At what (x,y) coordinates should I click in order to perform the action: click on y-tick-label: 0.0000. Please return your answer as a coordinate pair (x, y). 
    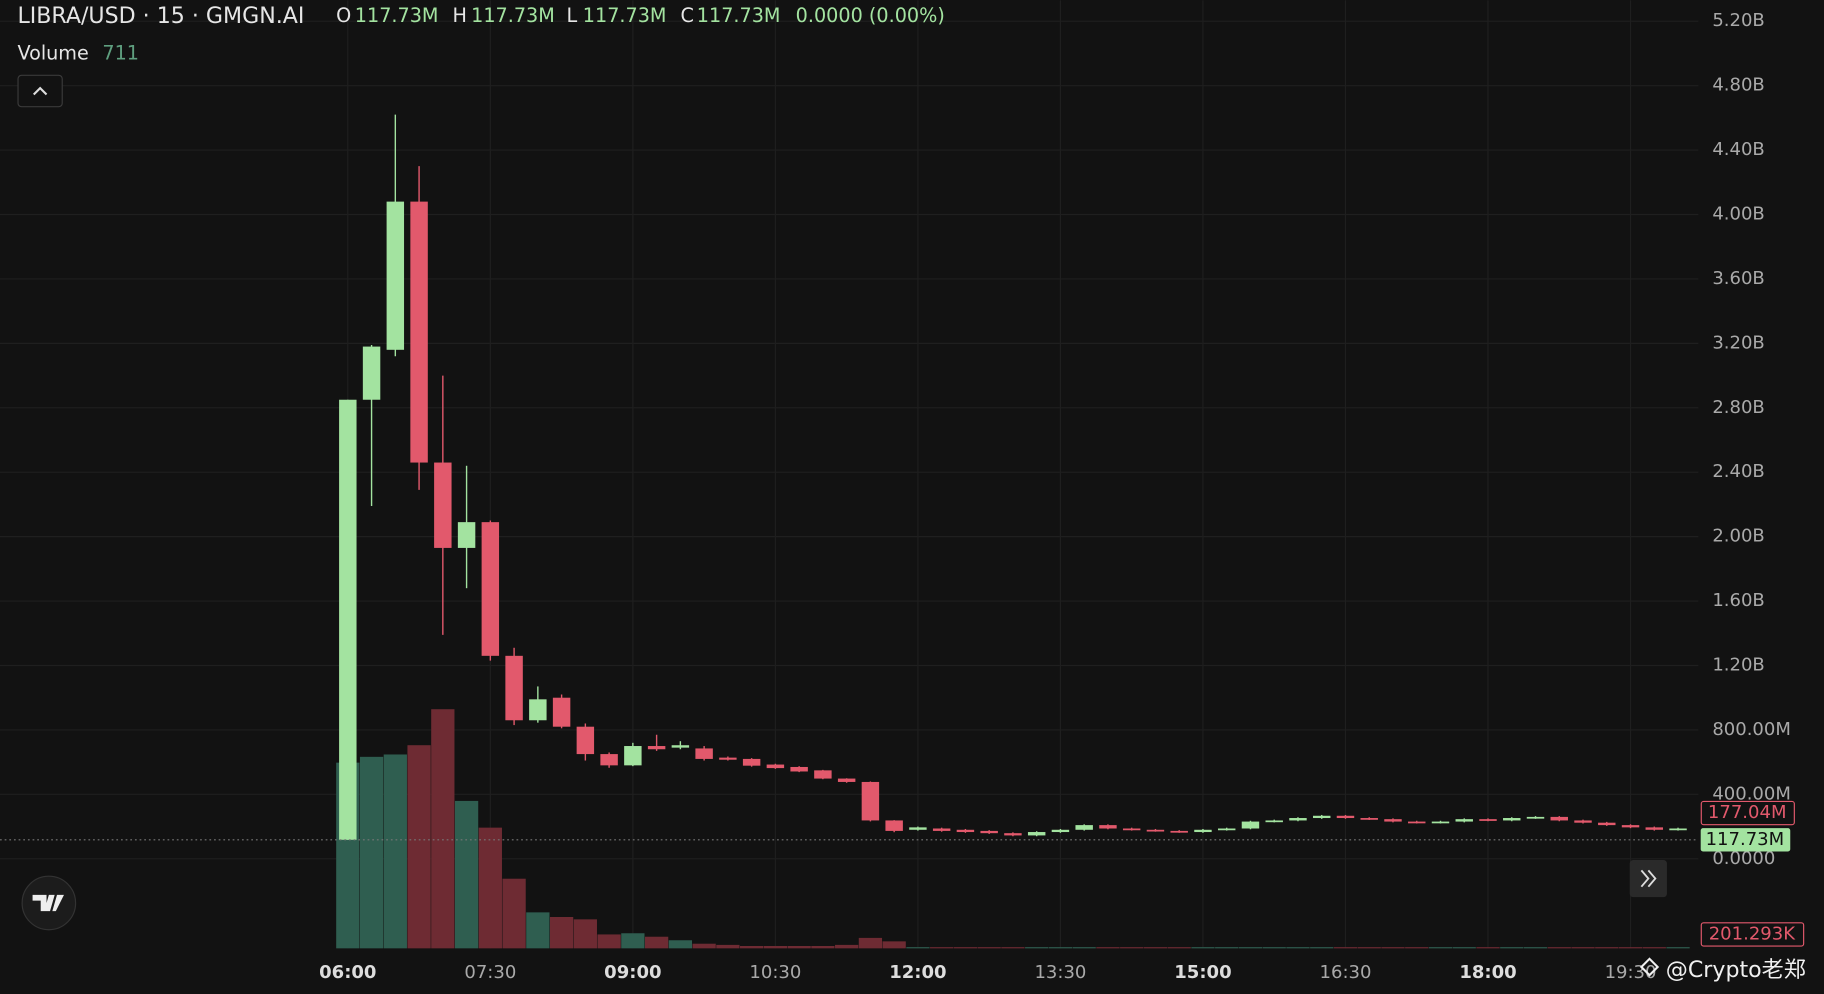
    Looking at the image, I should click on (1743, 858).